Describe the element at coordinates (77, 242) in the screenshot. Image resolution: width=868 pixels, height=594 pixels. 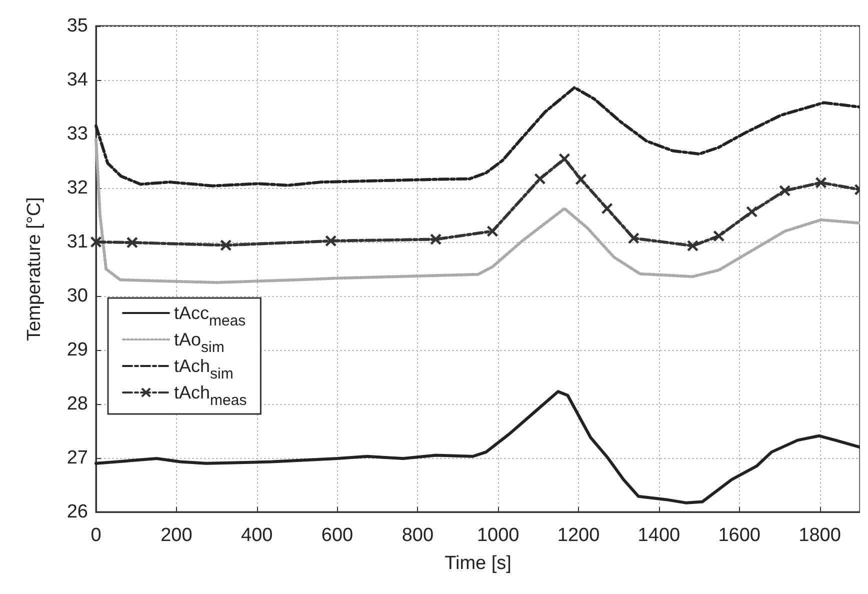
I see `y-tick-label: 31` at that location.